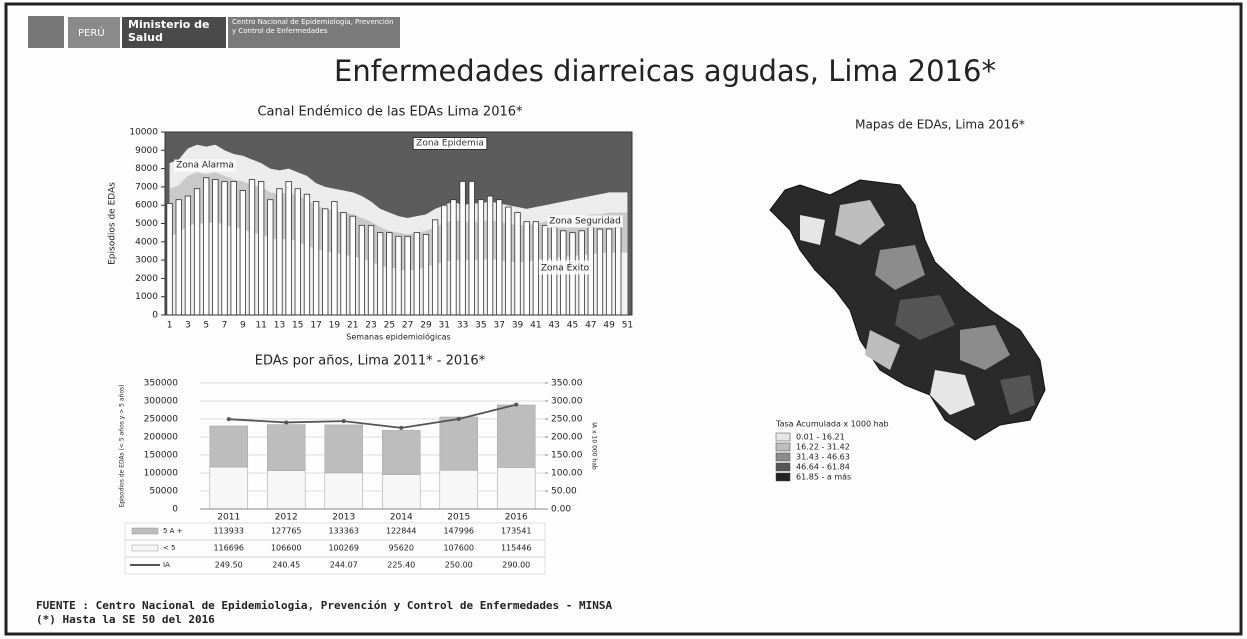  I want to click on x-tick-label: 33, so click(462, 326).